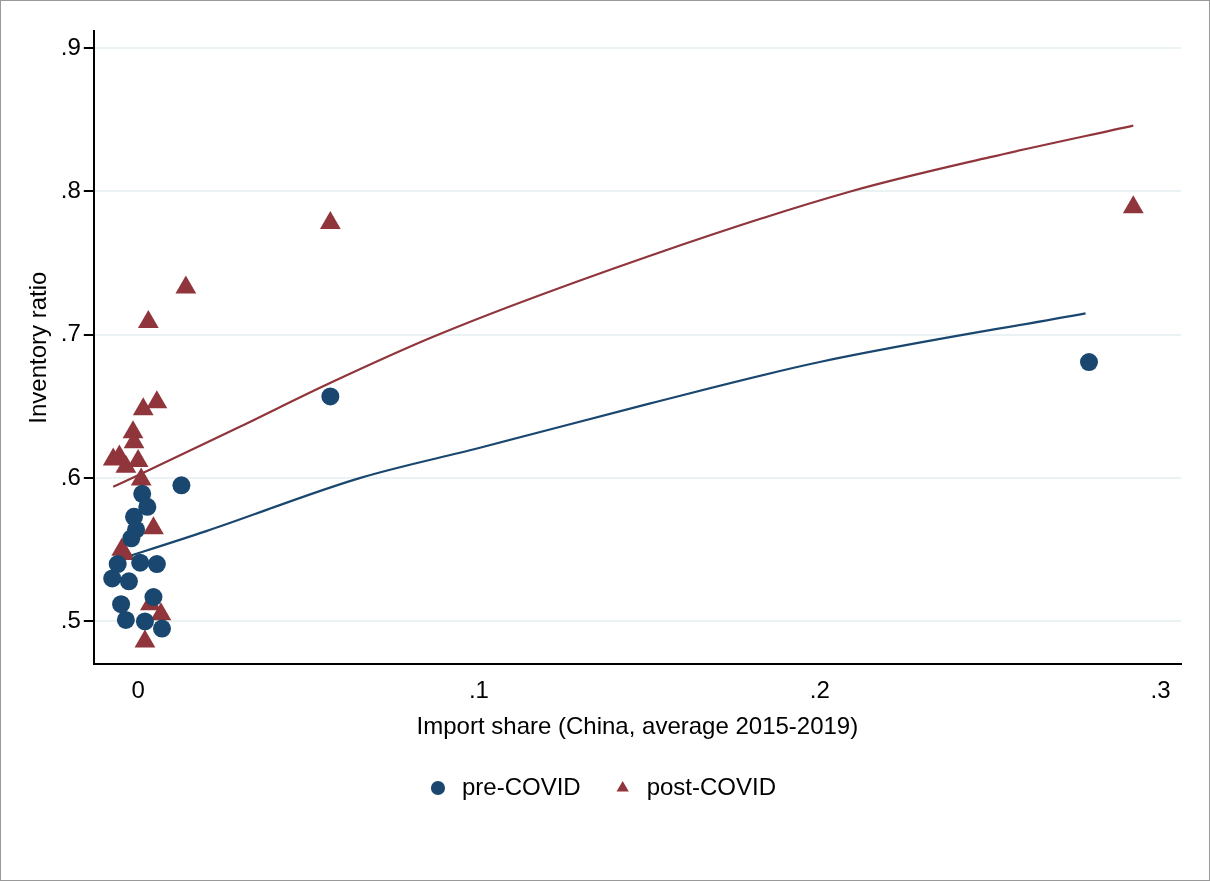 The image size is (1210, 881). I want to click on legend-label: pre-COVID, so click(521, 786).